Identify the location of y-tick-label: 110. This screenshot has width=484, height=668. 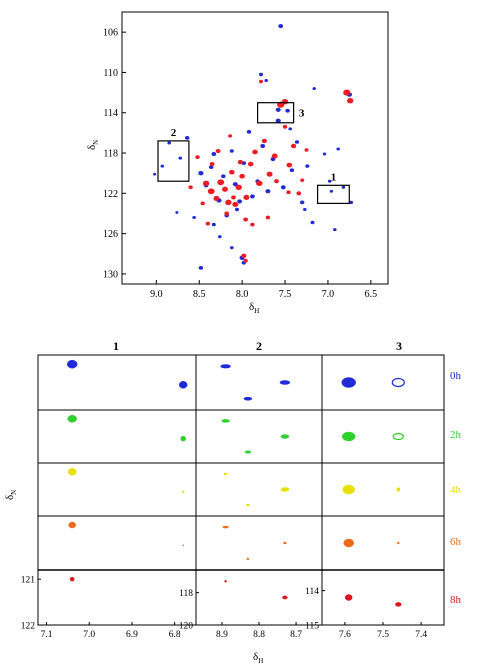
(110, 73).